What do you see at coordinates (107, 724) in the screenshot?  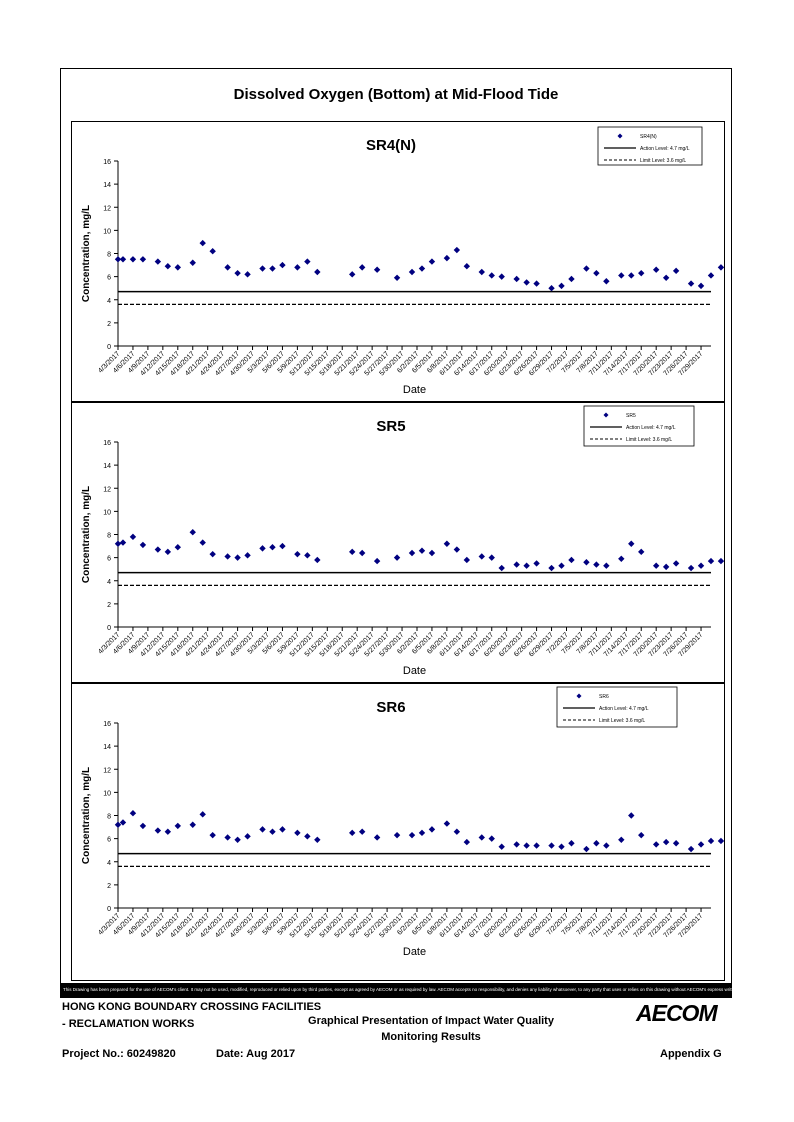 I see `y-tick-label: 16` at bounding box center [107, 724].